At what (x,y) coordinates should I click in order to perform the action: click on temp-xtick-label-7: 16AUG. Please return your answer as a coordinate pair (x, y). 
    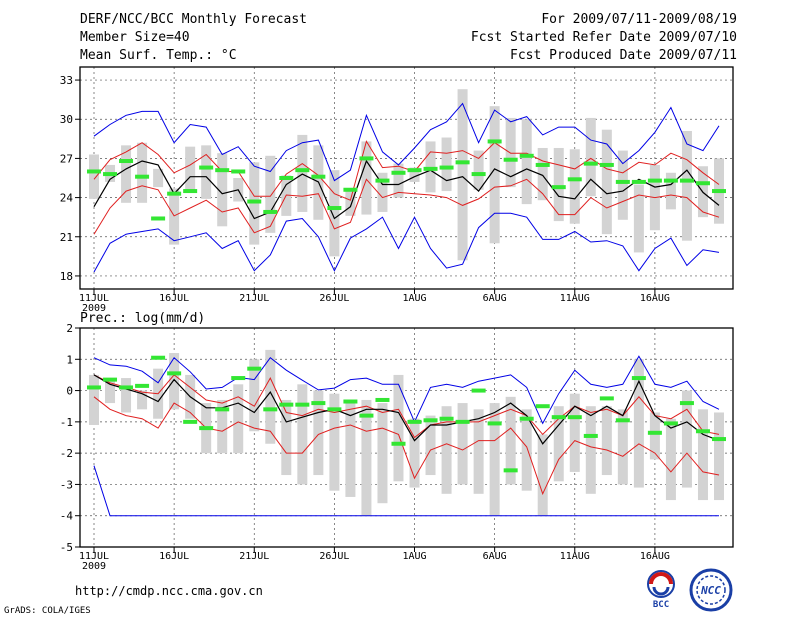
    Looking at the image, I should click on (655, 298).